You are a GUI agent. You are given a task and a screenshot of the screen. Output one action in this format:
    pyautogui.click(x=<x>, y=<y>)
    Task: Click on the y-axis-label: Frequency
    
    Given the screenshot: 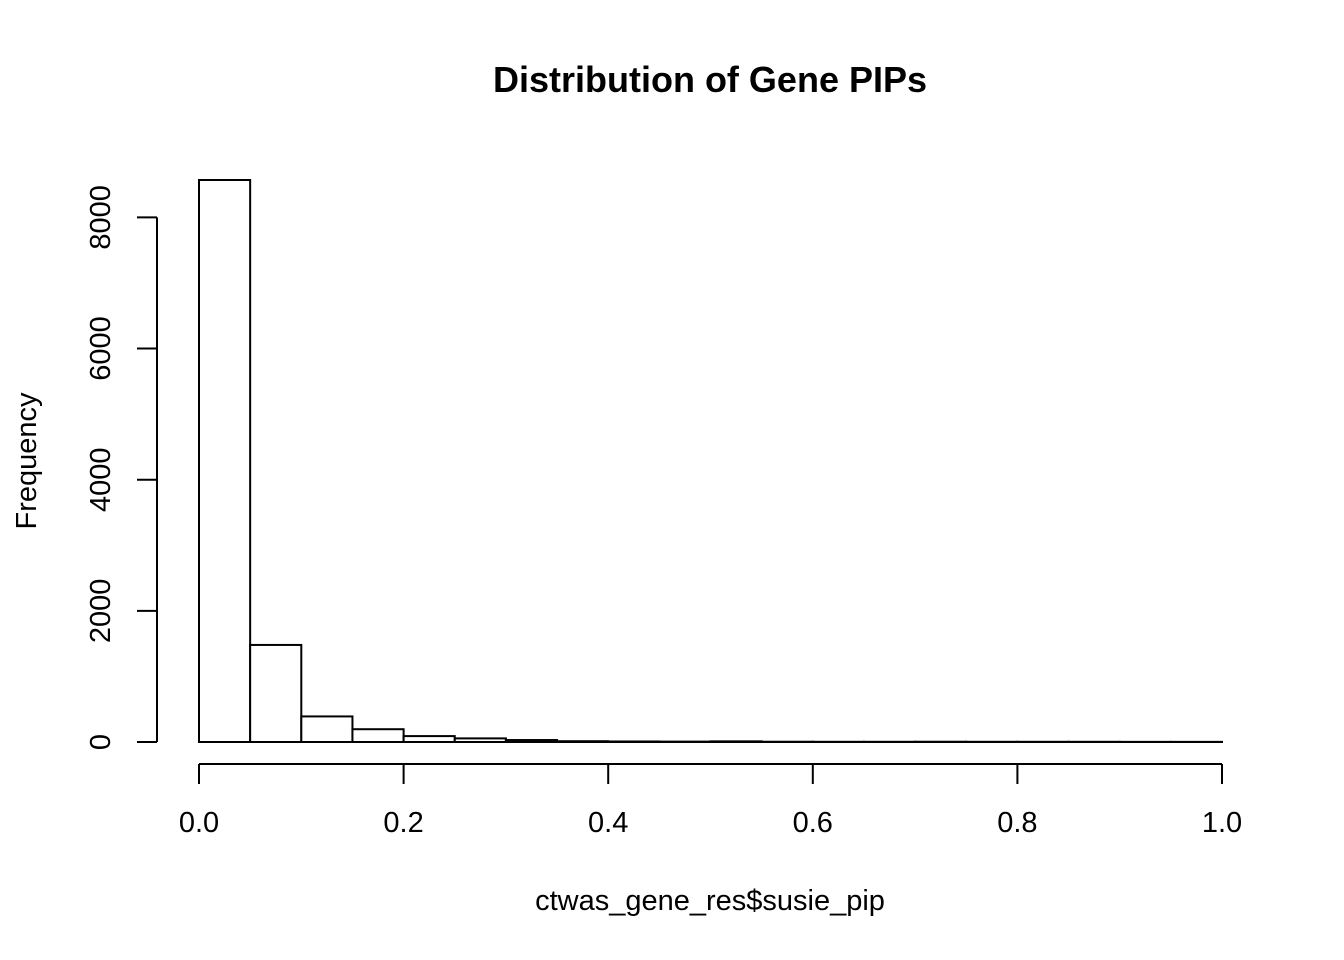 What is the action you would take?
    pyautogui.click(x=27, y=461)
    